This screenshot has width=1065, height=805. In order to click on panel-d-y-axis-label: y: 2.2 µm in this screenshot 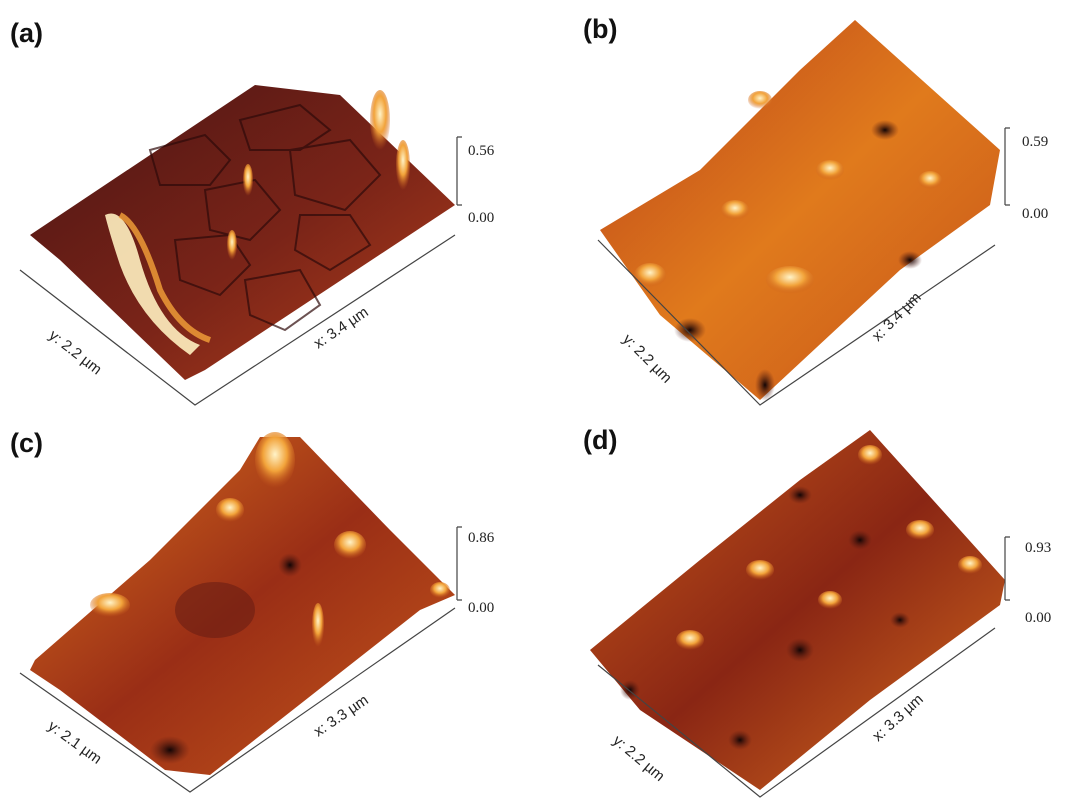, I will do `click(638, 758)`.